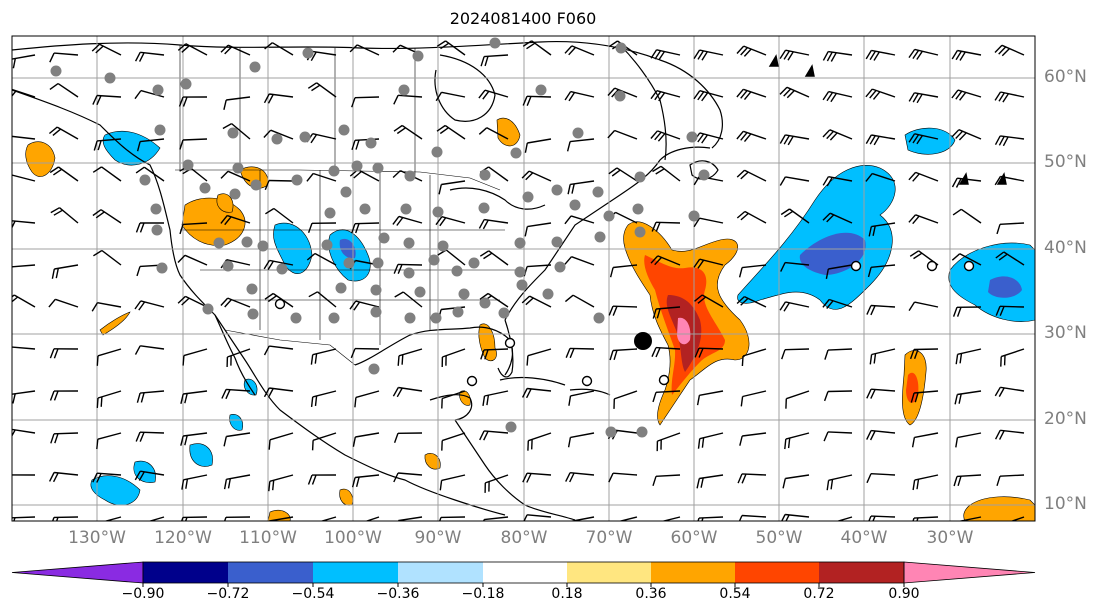 This screenshot has width=1105, height=615. What do you see at coordinates (607, 233) in the screenshot?
I see `east-coast` at bounding box center [607, 233].